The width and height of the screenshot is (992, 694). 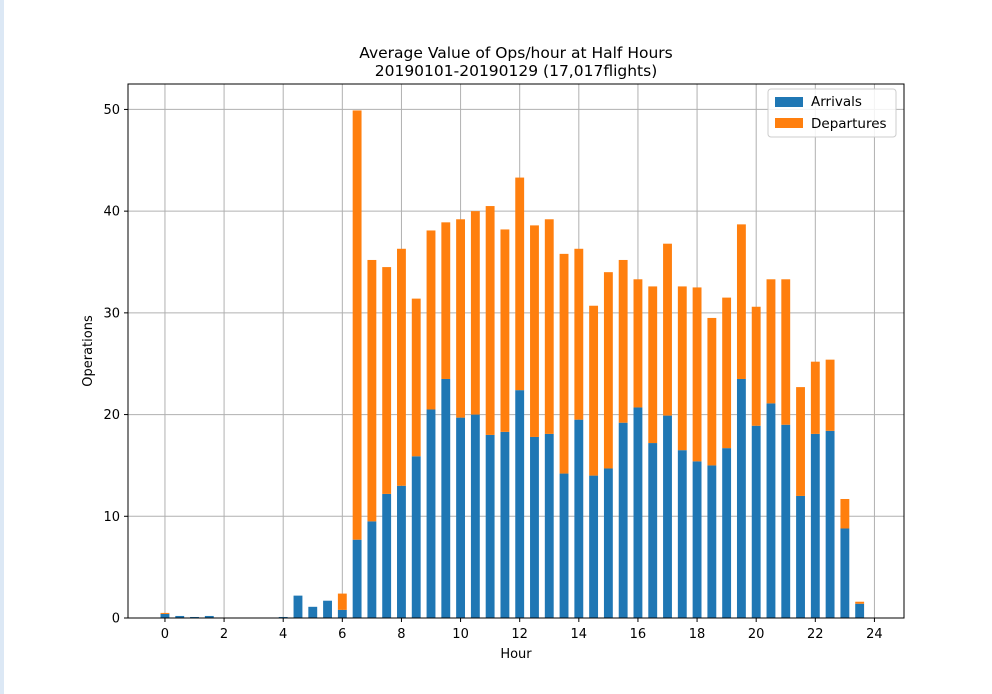 What do you see at coordinates (638, 634) in the screenshot?
I see `x-tick-label: 16` at bounding box center [638, 634].